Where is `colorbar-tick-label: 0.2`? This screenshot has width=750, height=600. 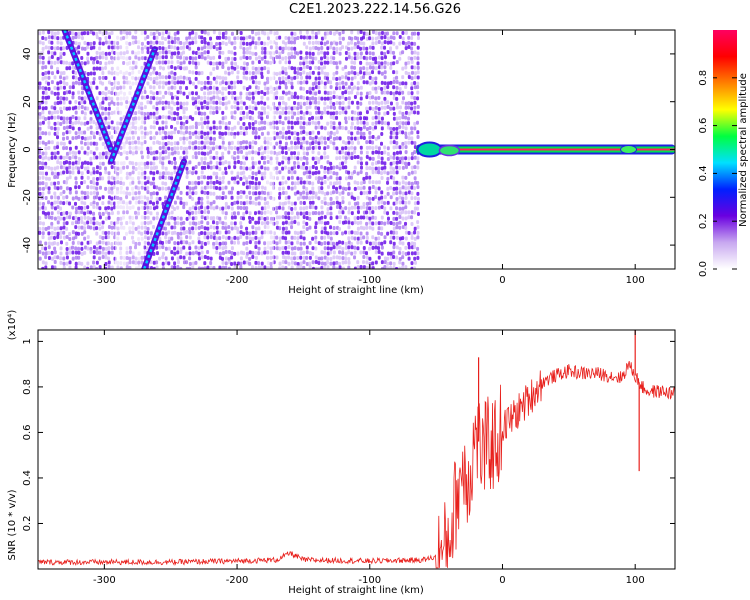
colorbar-tick-label: 0.2 is located at coordinates (703, 221).